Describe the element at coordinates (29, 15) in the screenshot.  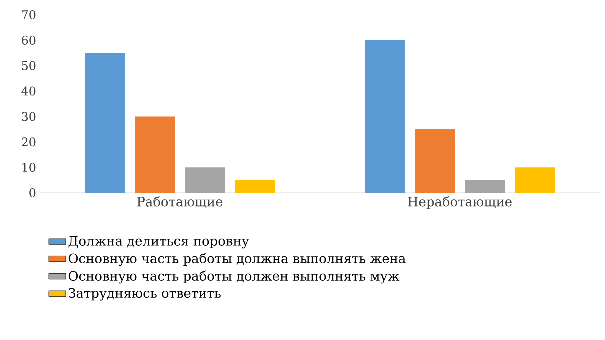
I see `y-tick-label: 70` at that location.